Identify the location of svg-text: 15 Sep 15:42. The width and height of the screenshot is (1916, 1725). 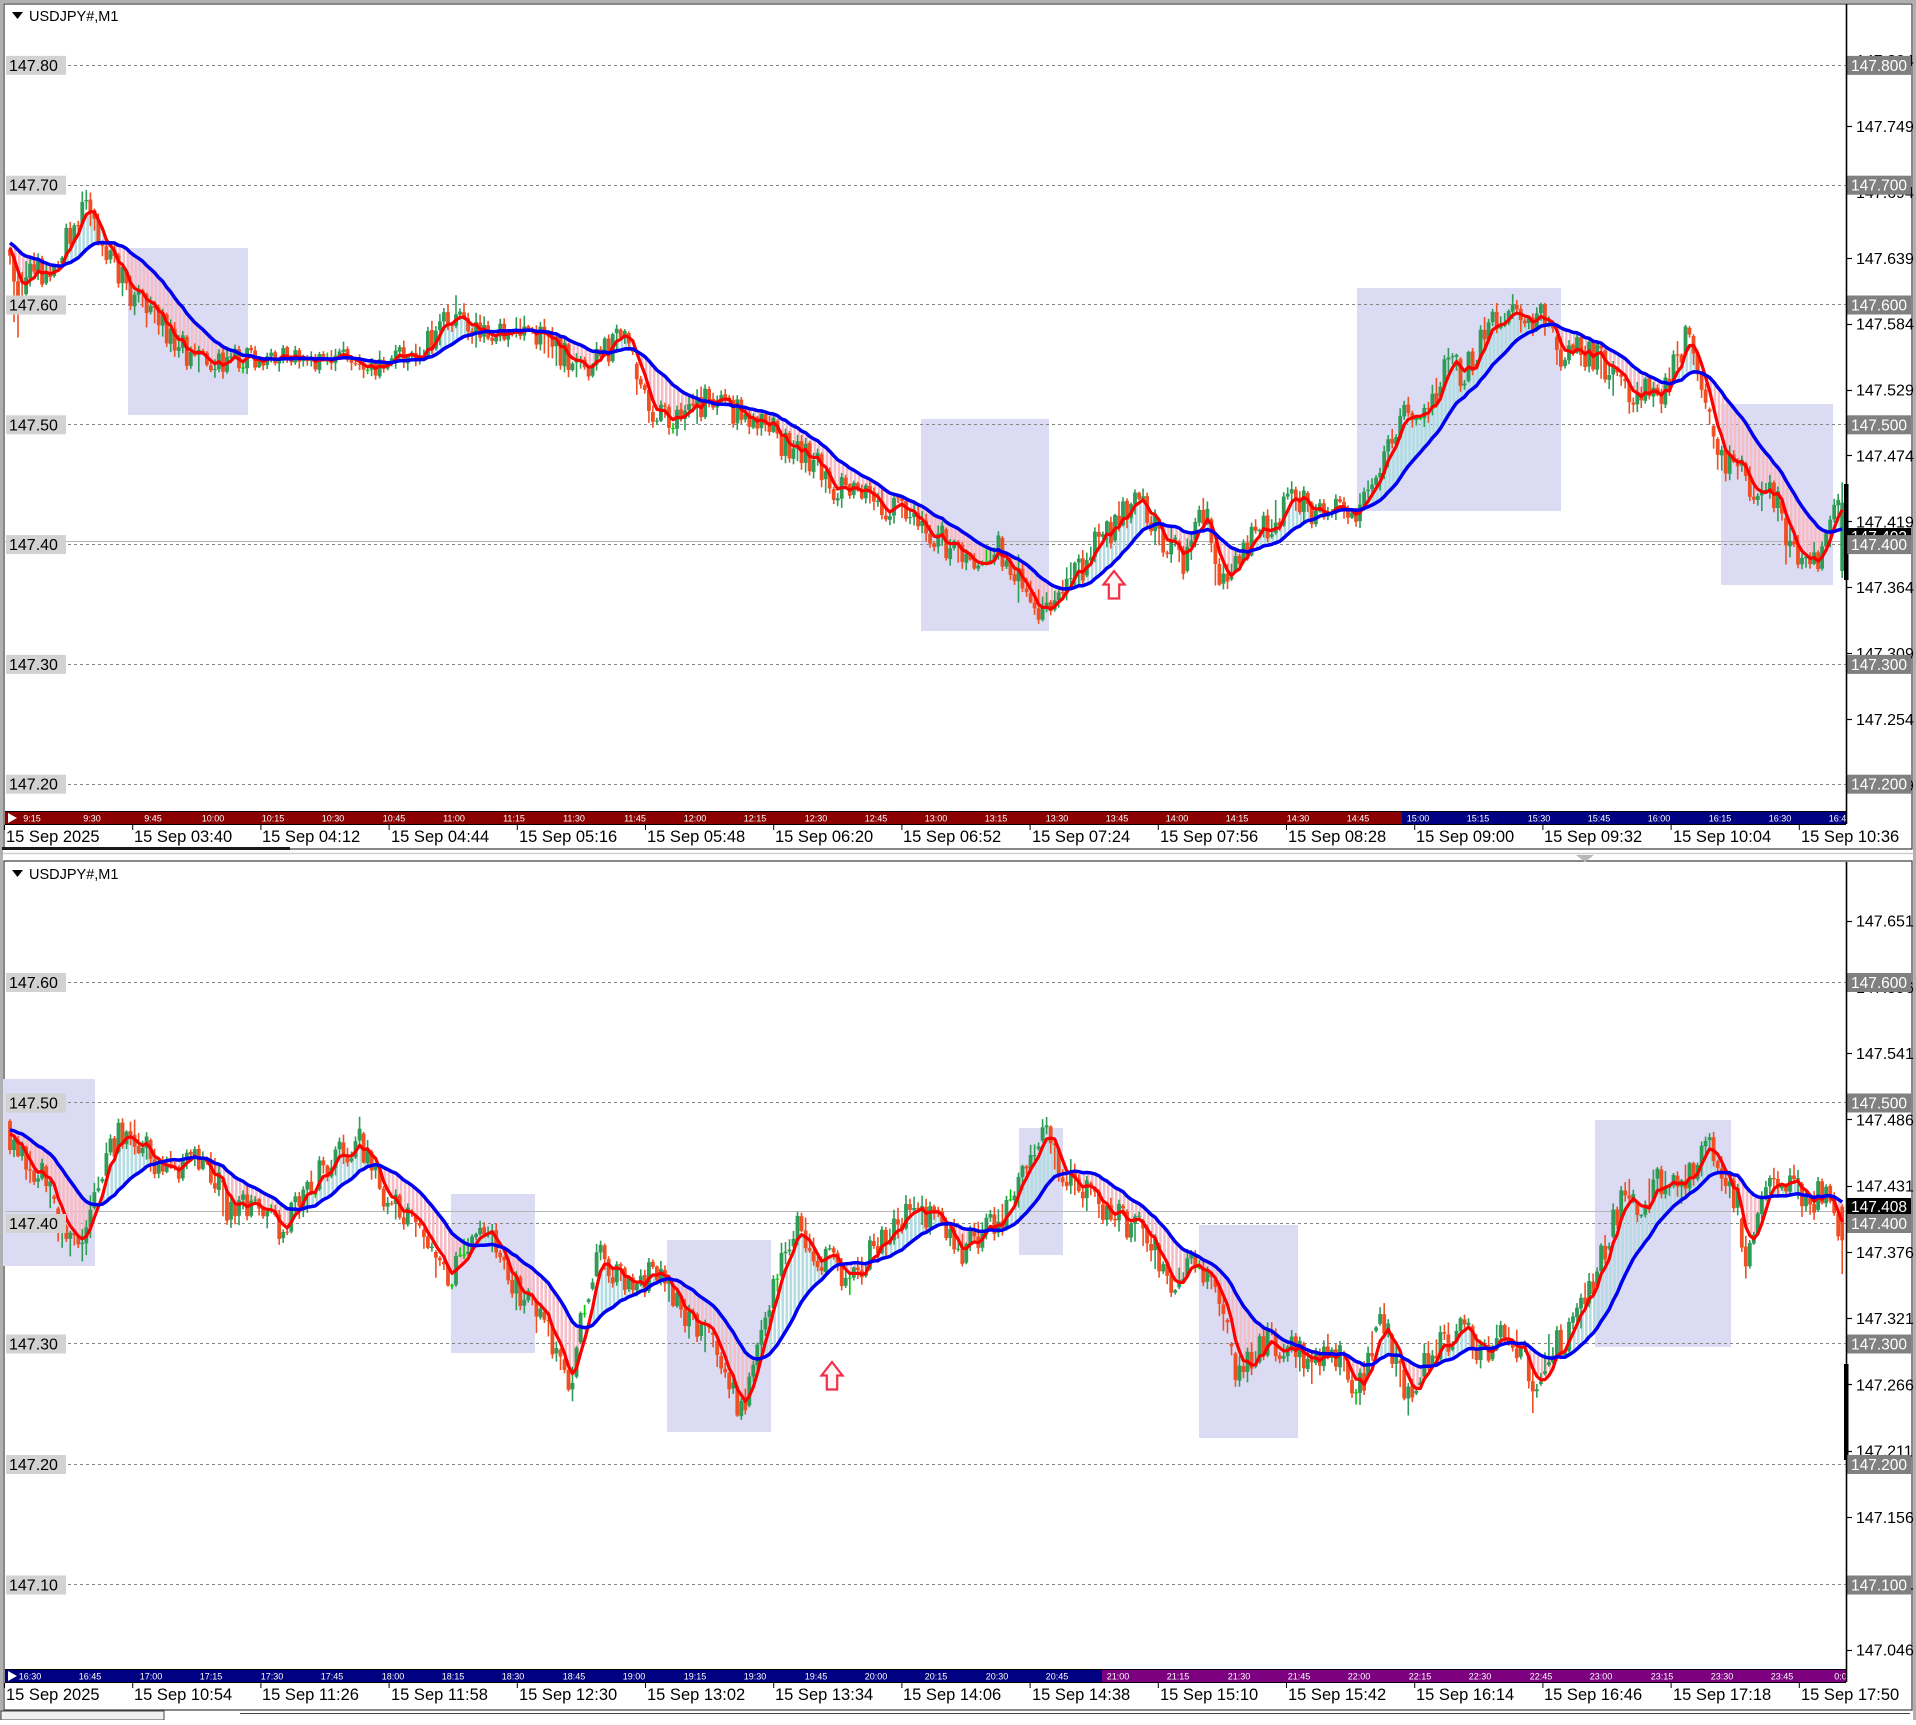
(1337, 1695).